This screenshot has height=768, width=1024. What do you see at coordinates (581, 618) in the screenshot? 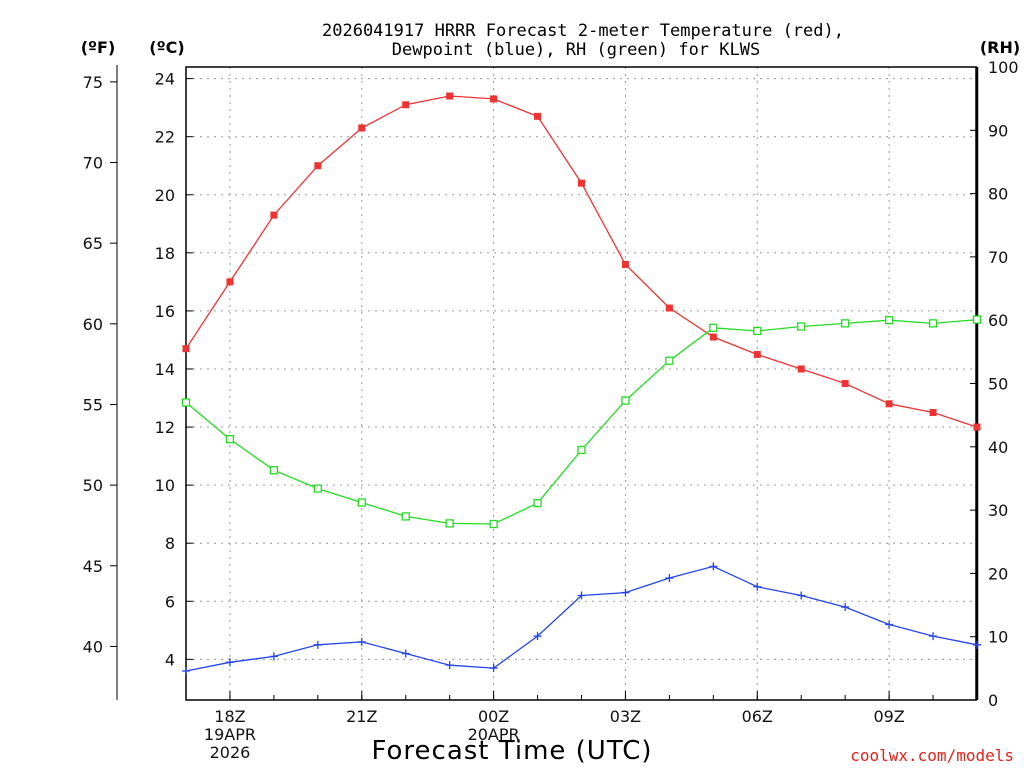
I see `dewpoint-line` at bounding box center [581, 618].